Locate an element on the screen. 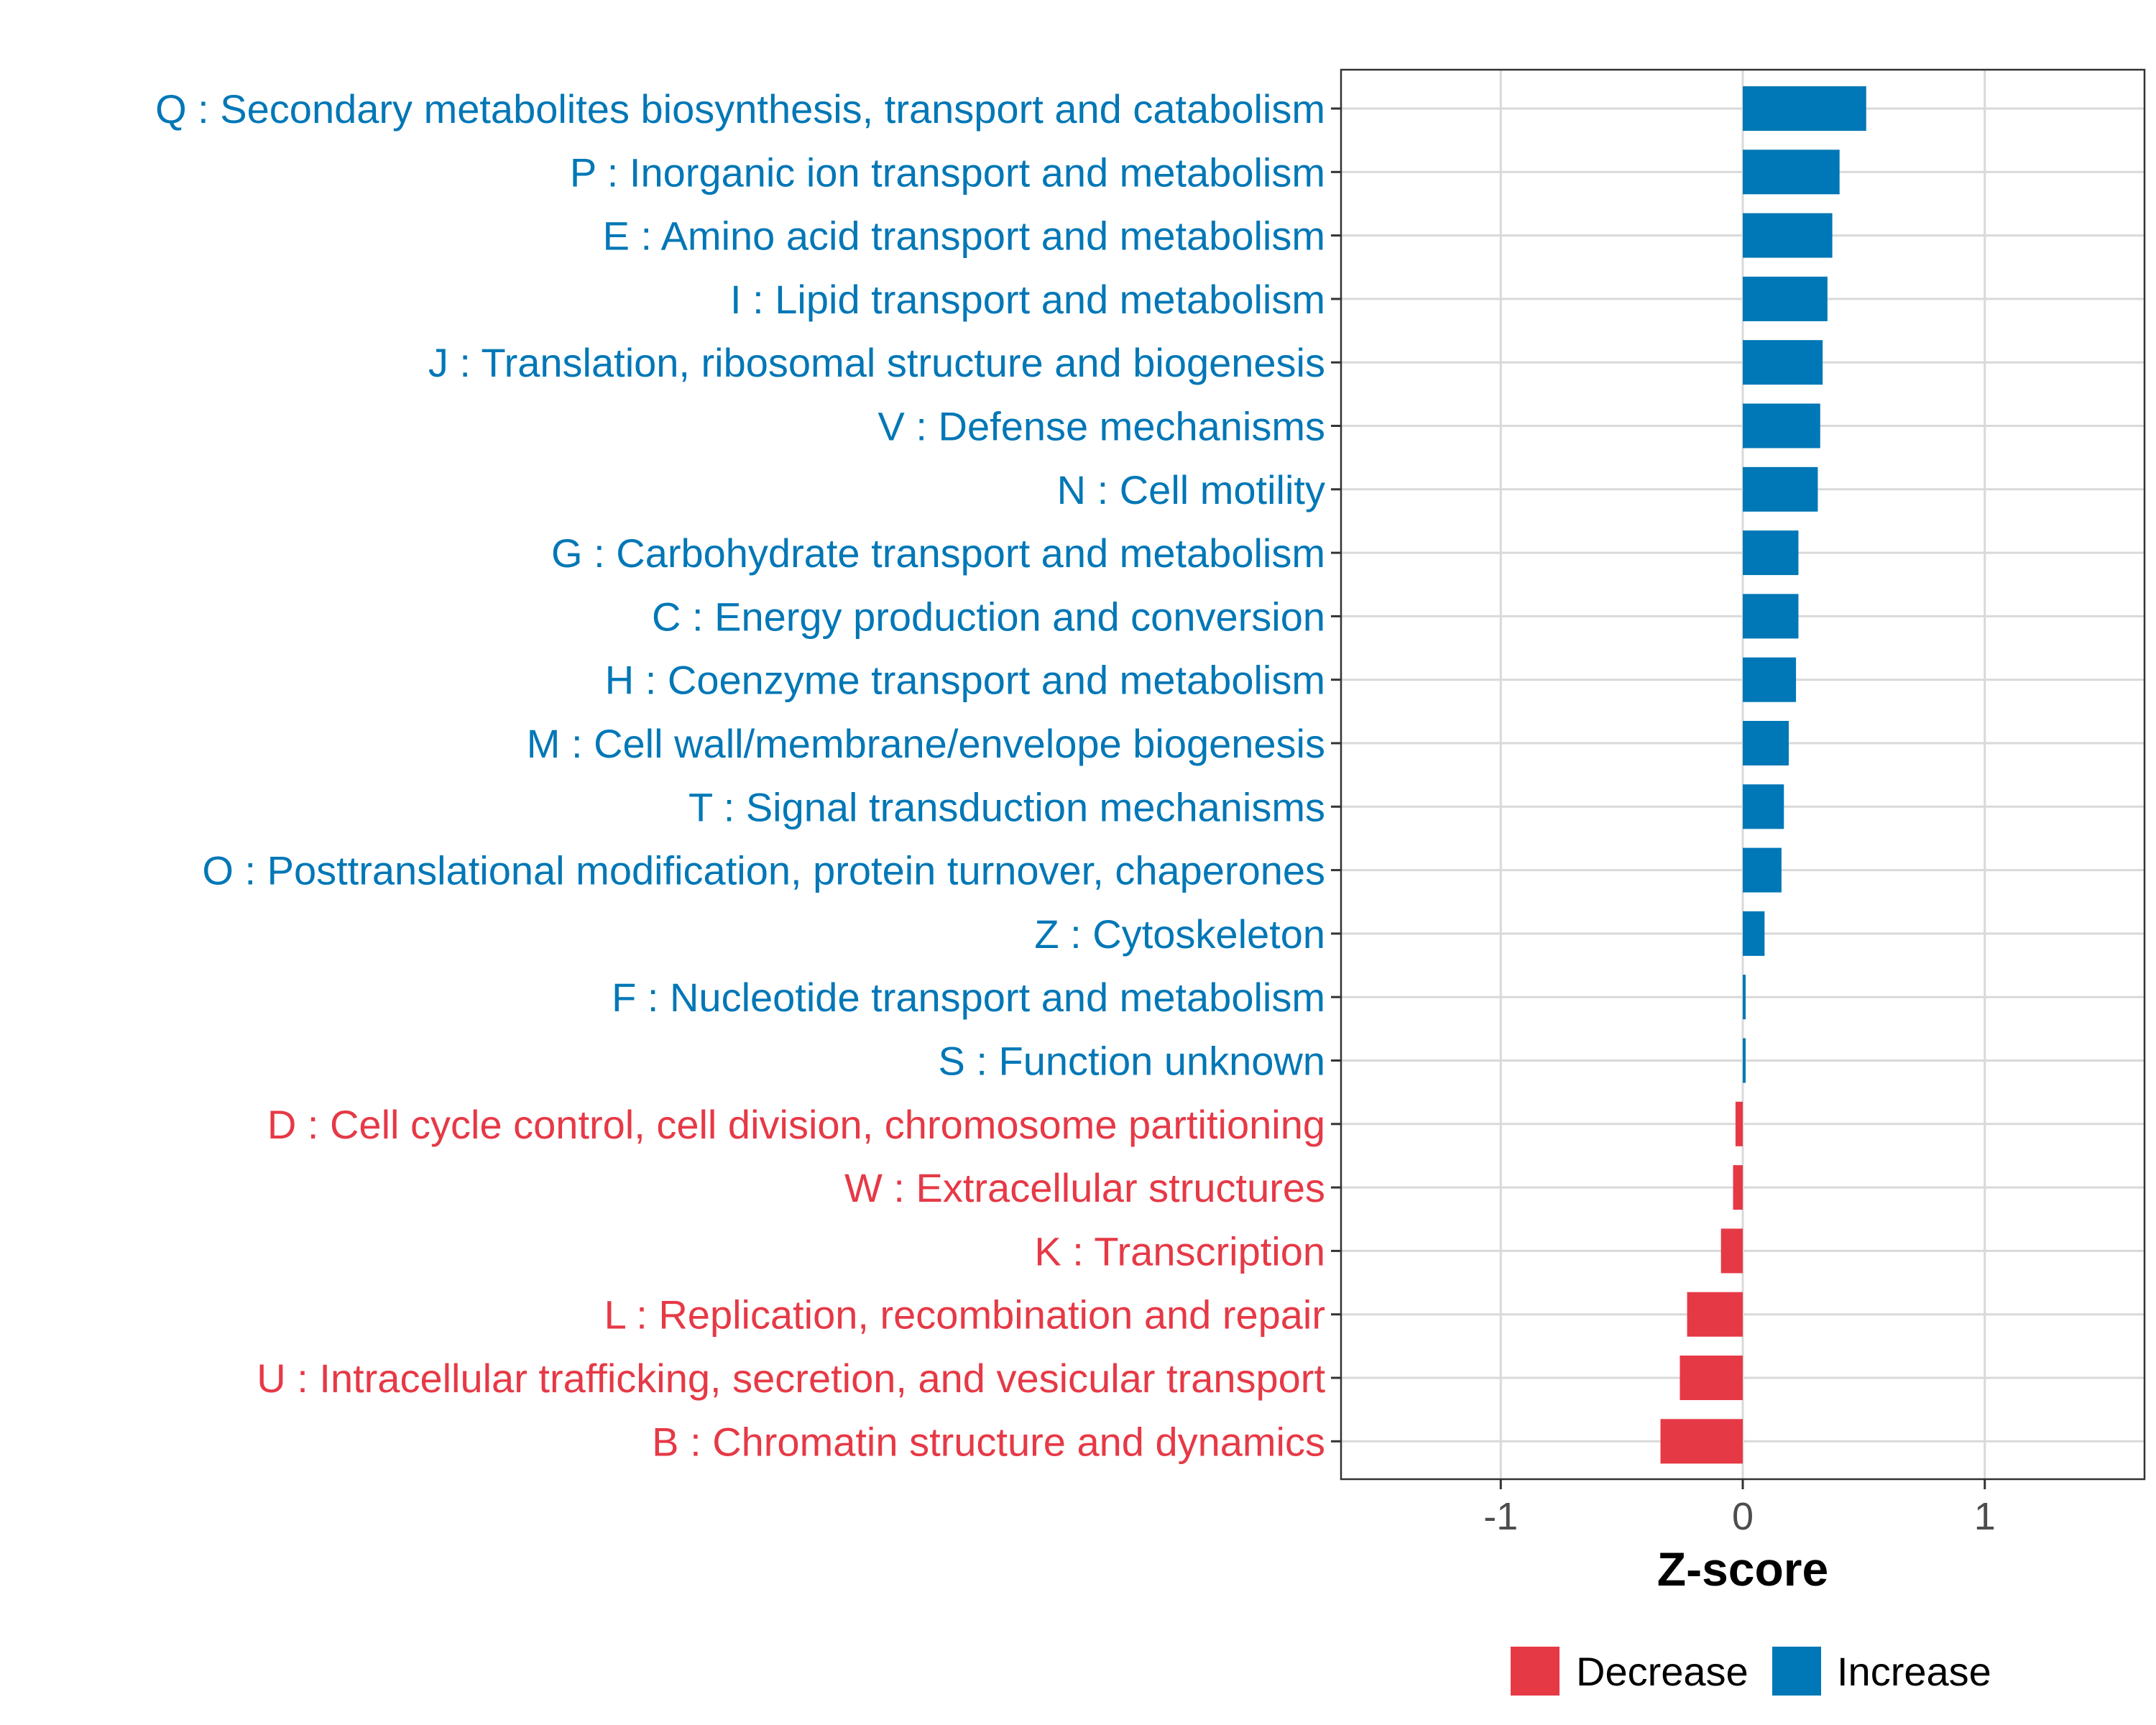  category-label: T : Signal transduction mechanisms is located at coordinates (1007, 806).